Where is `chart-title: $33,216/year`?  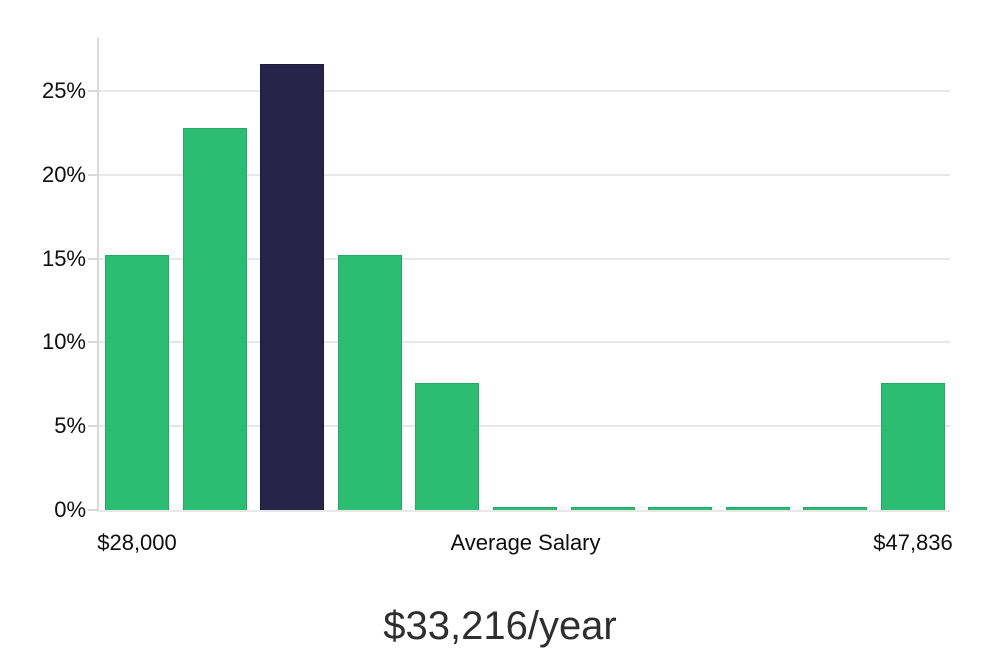
chart-title: $33,216/year is located at coordinates (500, 626).